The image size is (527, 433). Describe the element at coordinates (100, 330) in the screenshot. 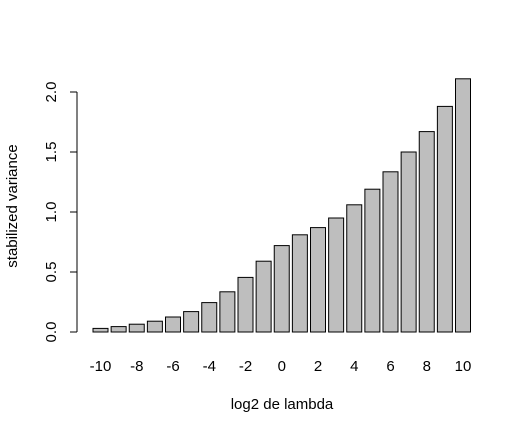

I see `bar--10` at that location.